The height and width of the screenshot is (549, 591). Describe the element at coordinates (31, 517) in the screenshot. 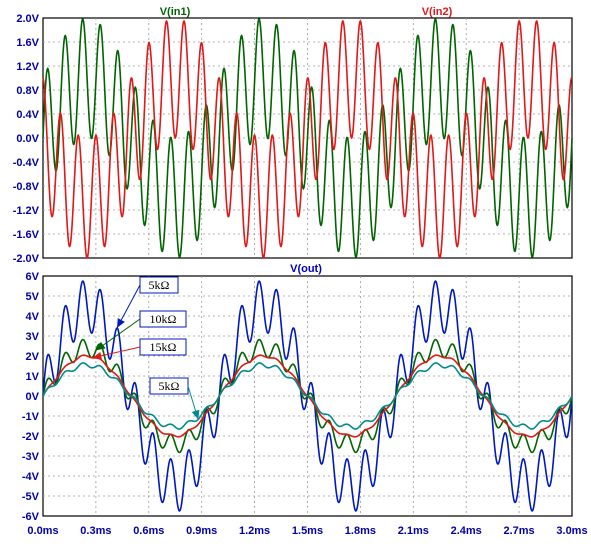

I see `bot-y-tick-label: -6V` at that location.